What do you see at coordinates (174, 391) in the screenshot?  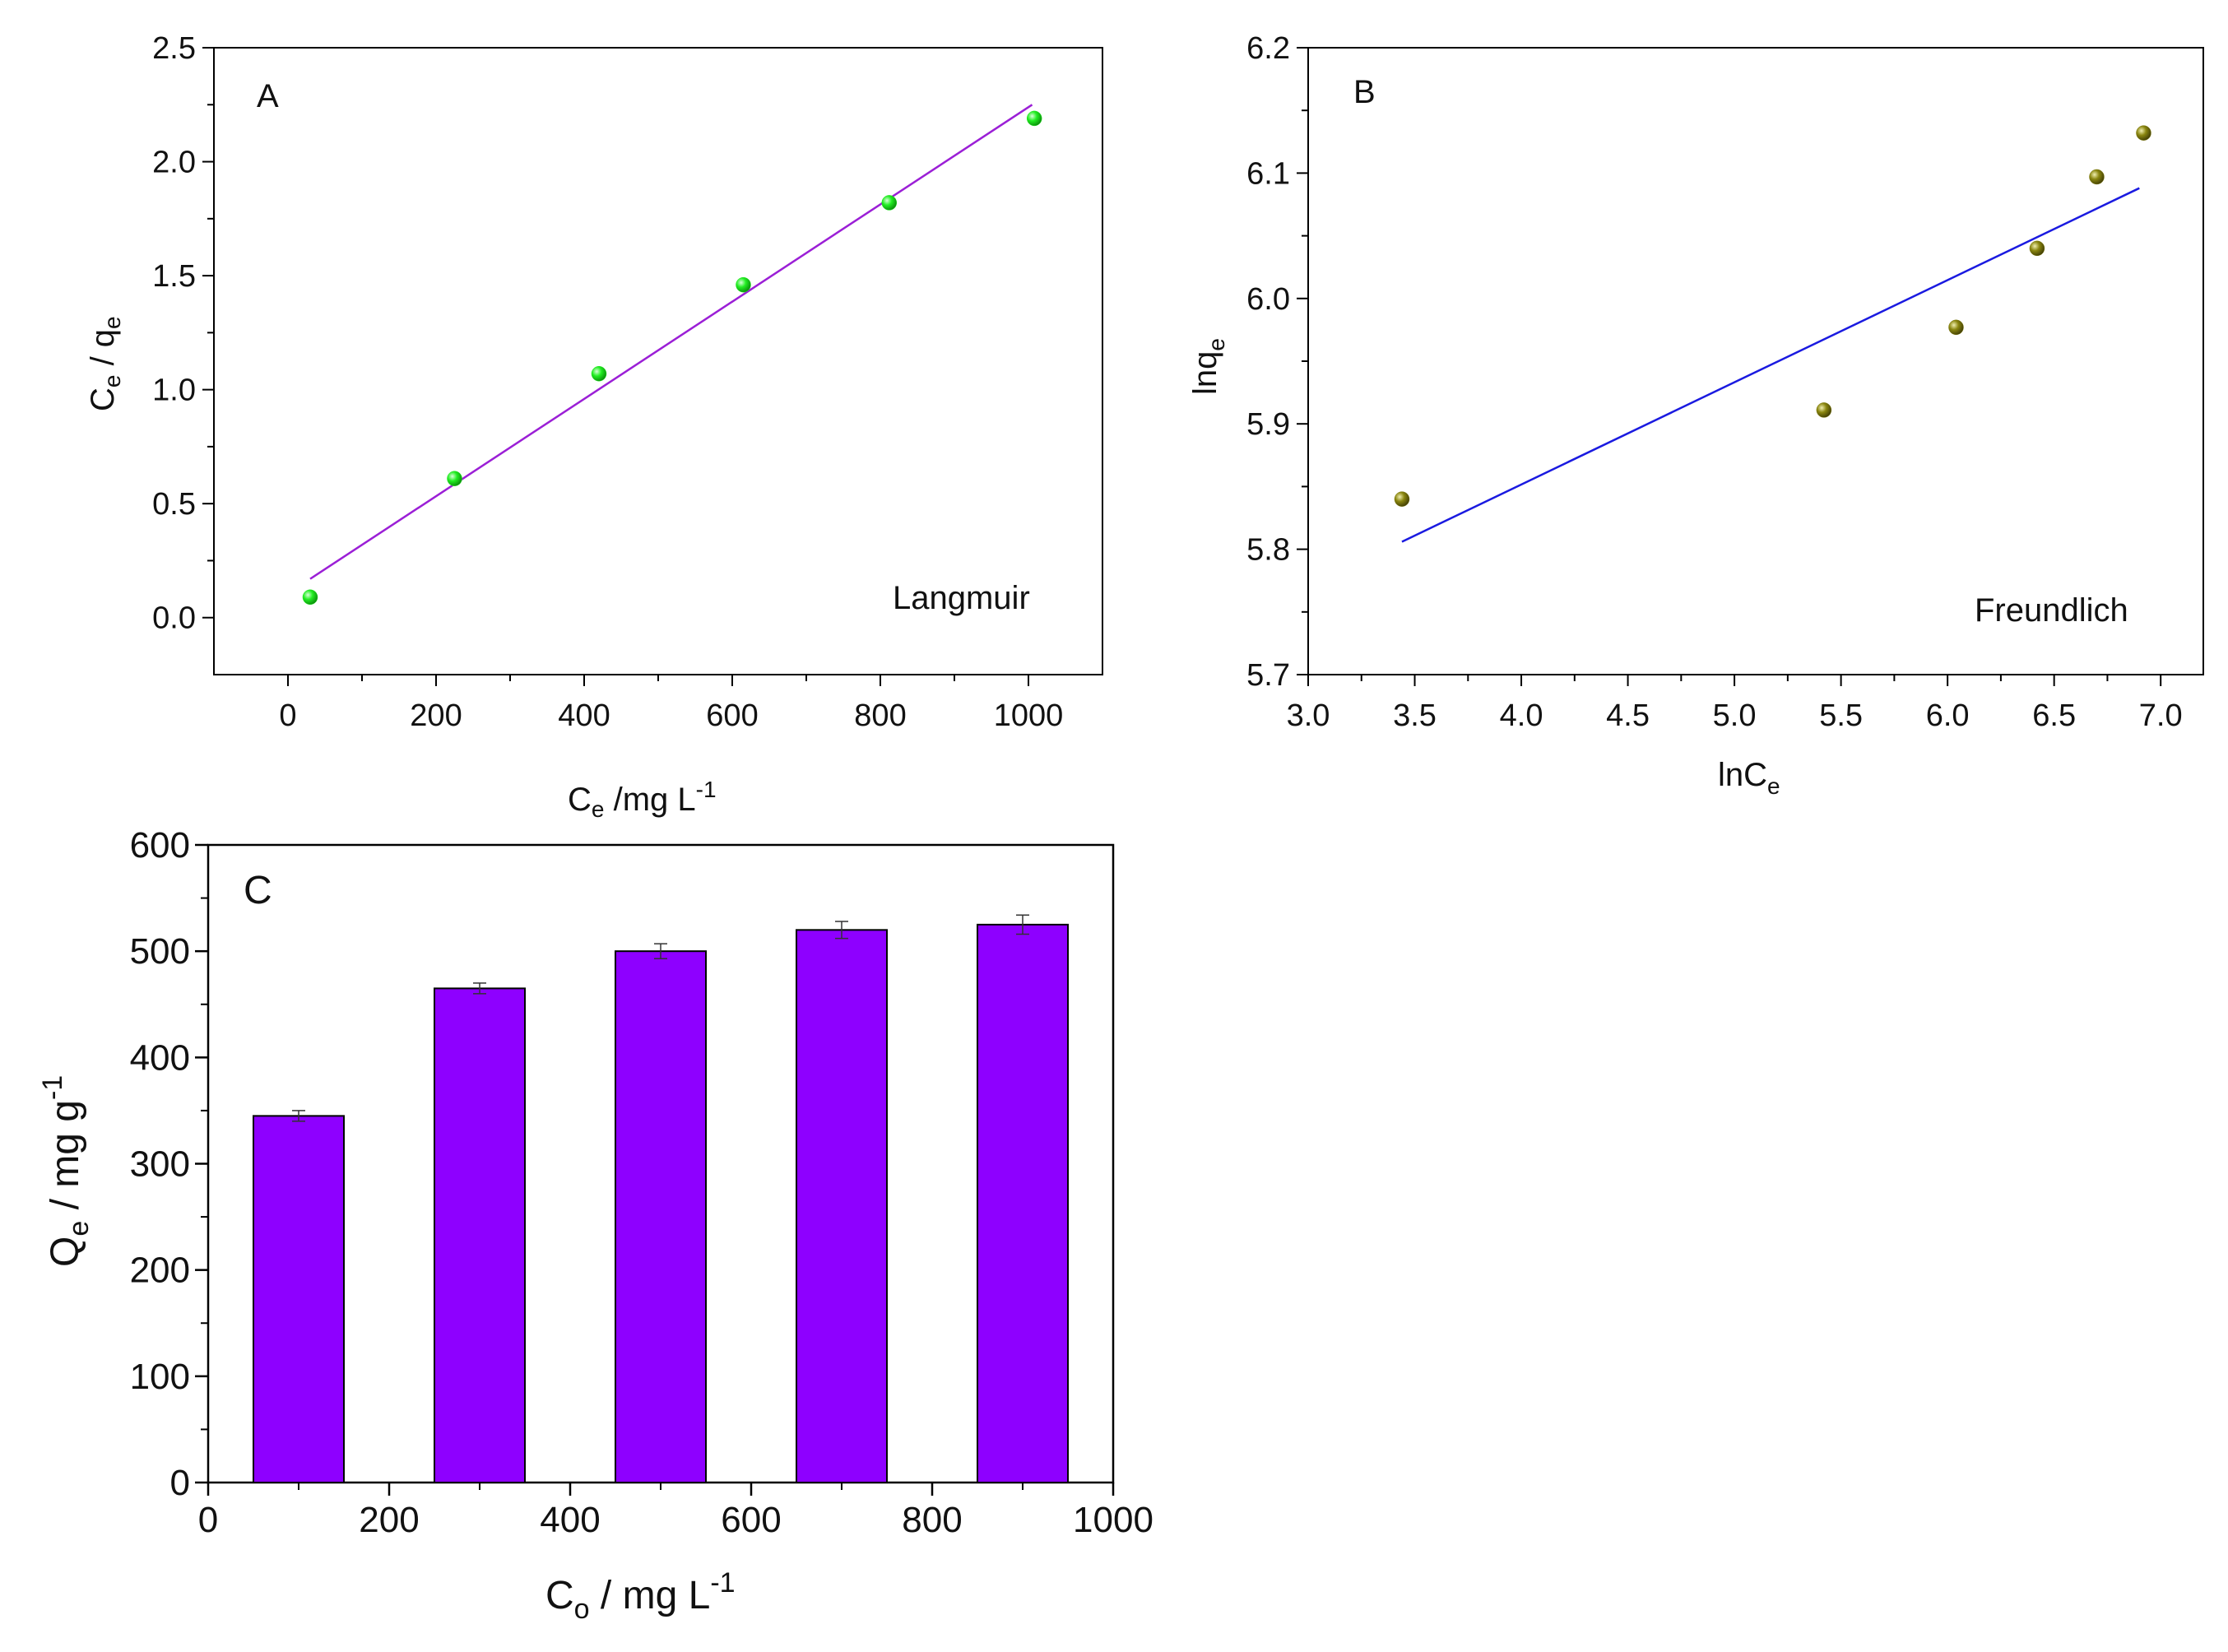 I see `y-tick-label: 1.0` at bounding box center [174, 391].